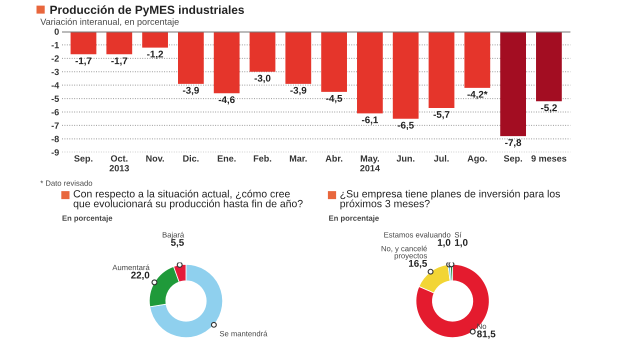 Image resolution: width=620 pixels, height=350 pixels. Describe the element at coordinates (227, 158) in the screenshot. I see `x-tick-label: Ene.` at that location.